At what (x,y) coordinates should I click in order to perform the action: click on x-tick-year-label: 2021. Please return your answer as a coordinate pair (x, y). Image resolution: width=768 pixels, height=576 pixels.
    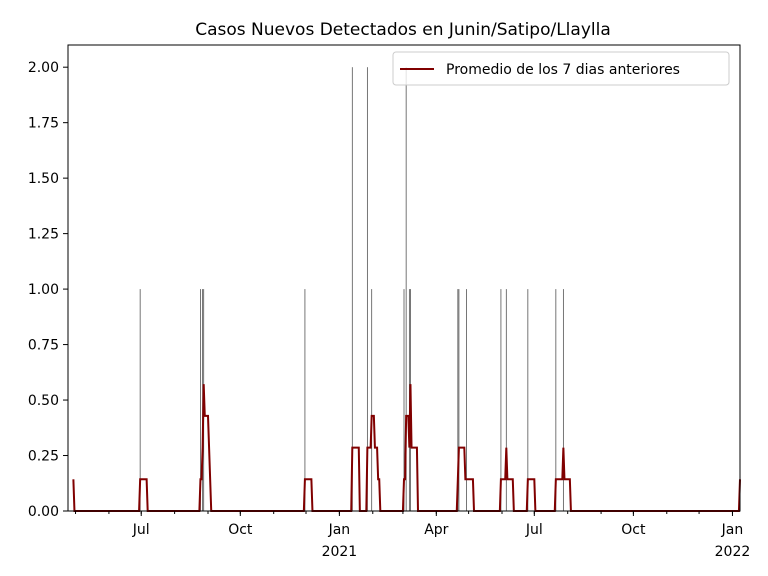
    Looking at the image, I should click on (340, 552).